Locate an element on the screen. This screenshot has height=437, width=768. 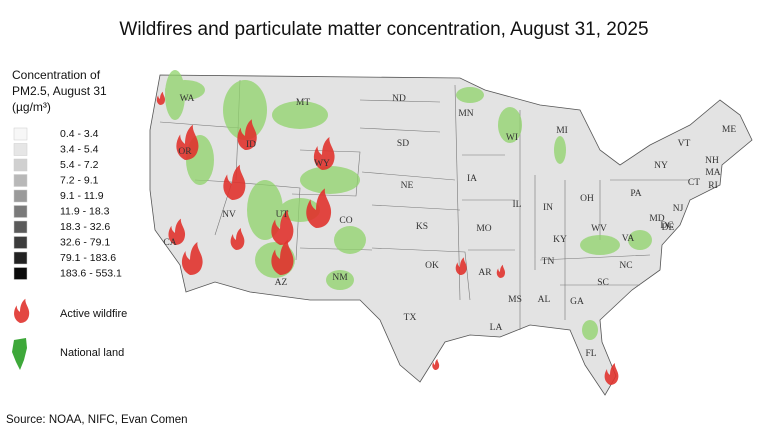
state-label: NH is located at coordinates (712, 161).